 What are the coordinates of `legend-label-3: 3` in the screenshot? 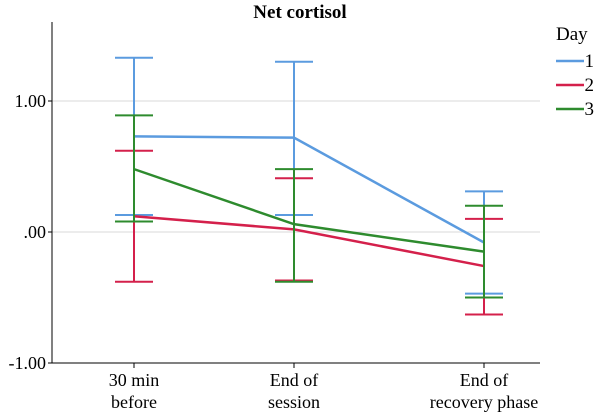 It's located at (590, 109).